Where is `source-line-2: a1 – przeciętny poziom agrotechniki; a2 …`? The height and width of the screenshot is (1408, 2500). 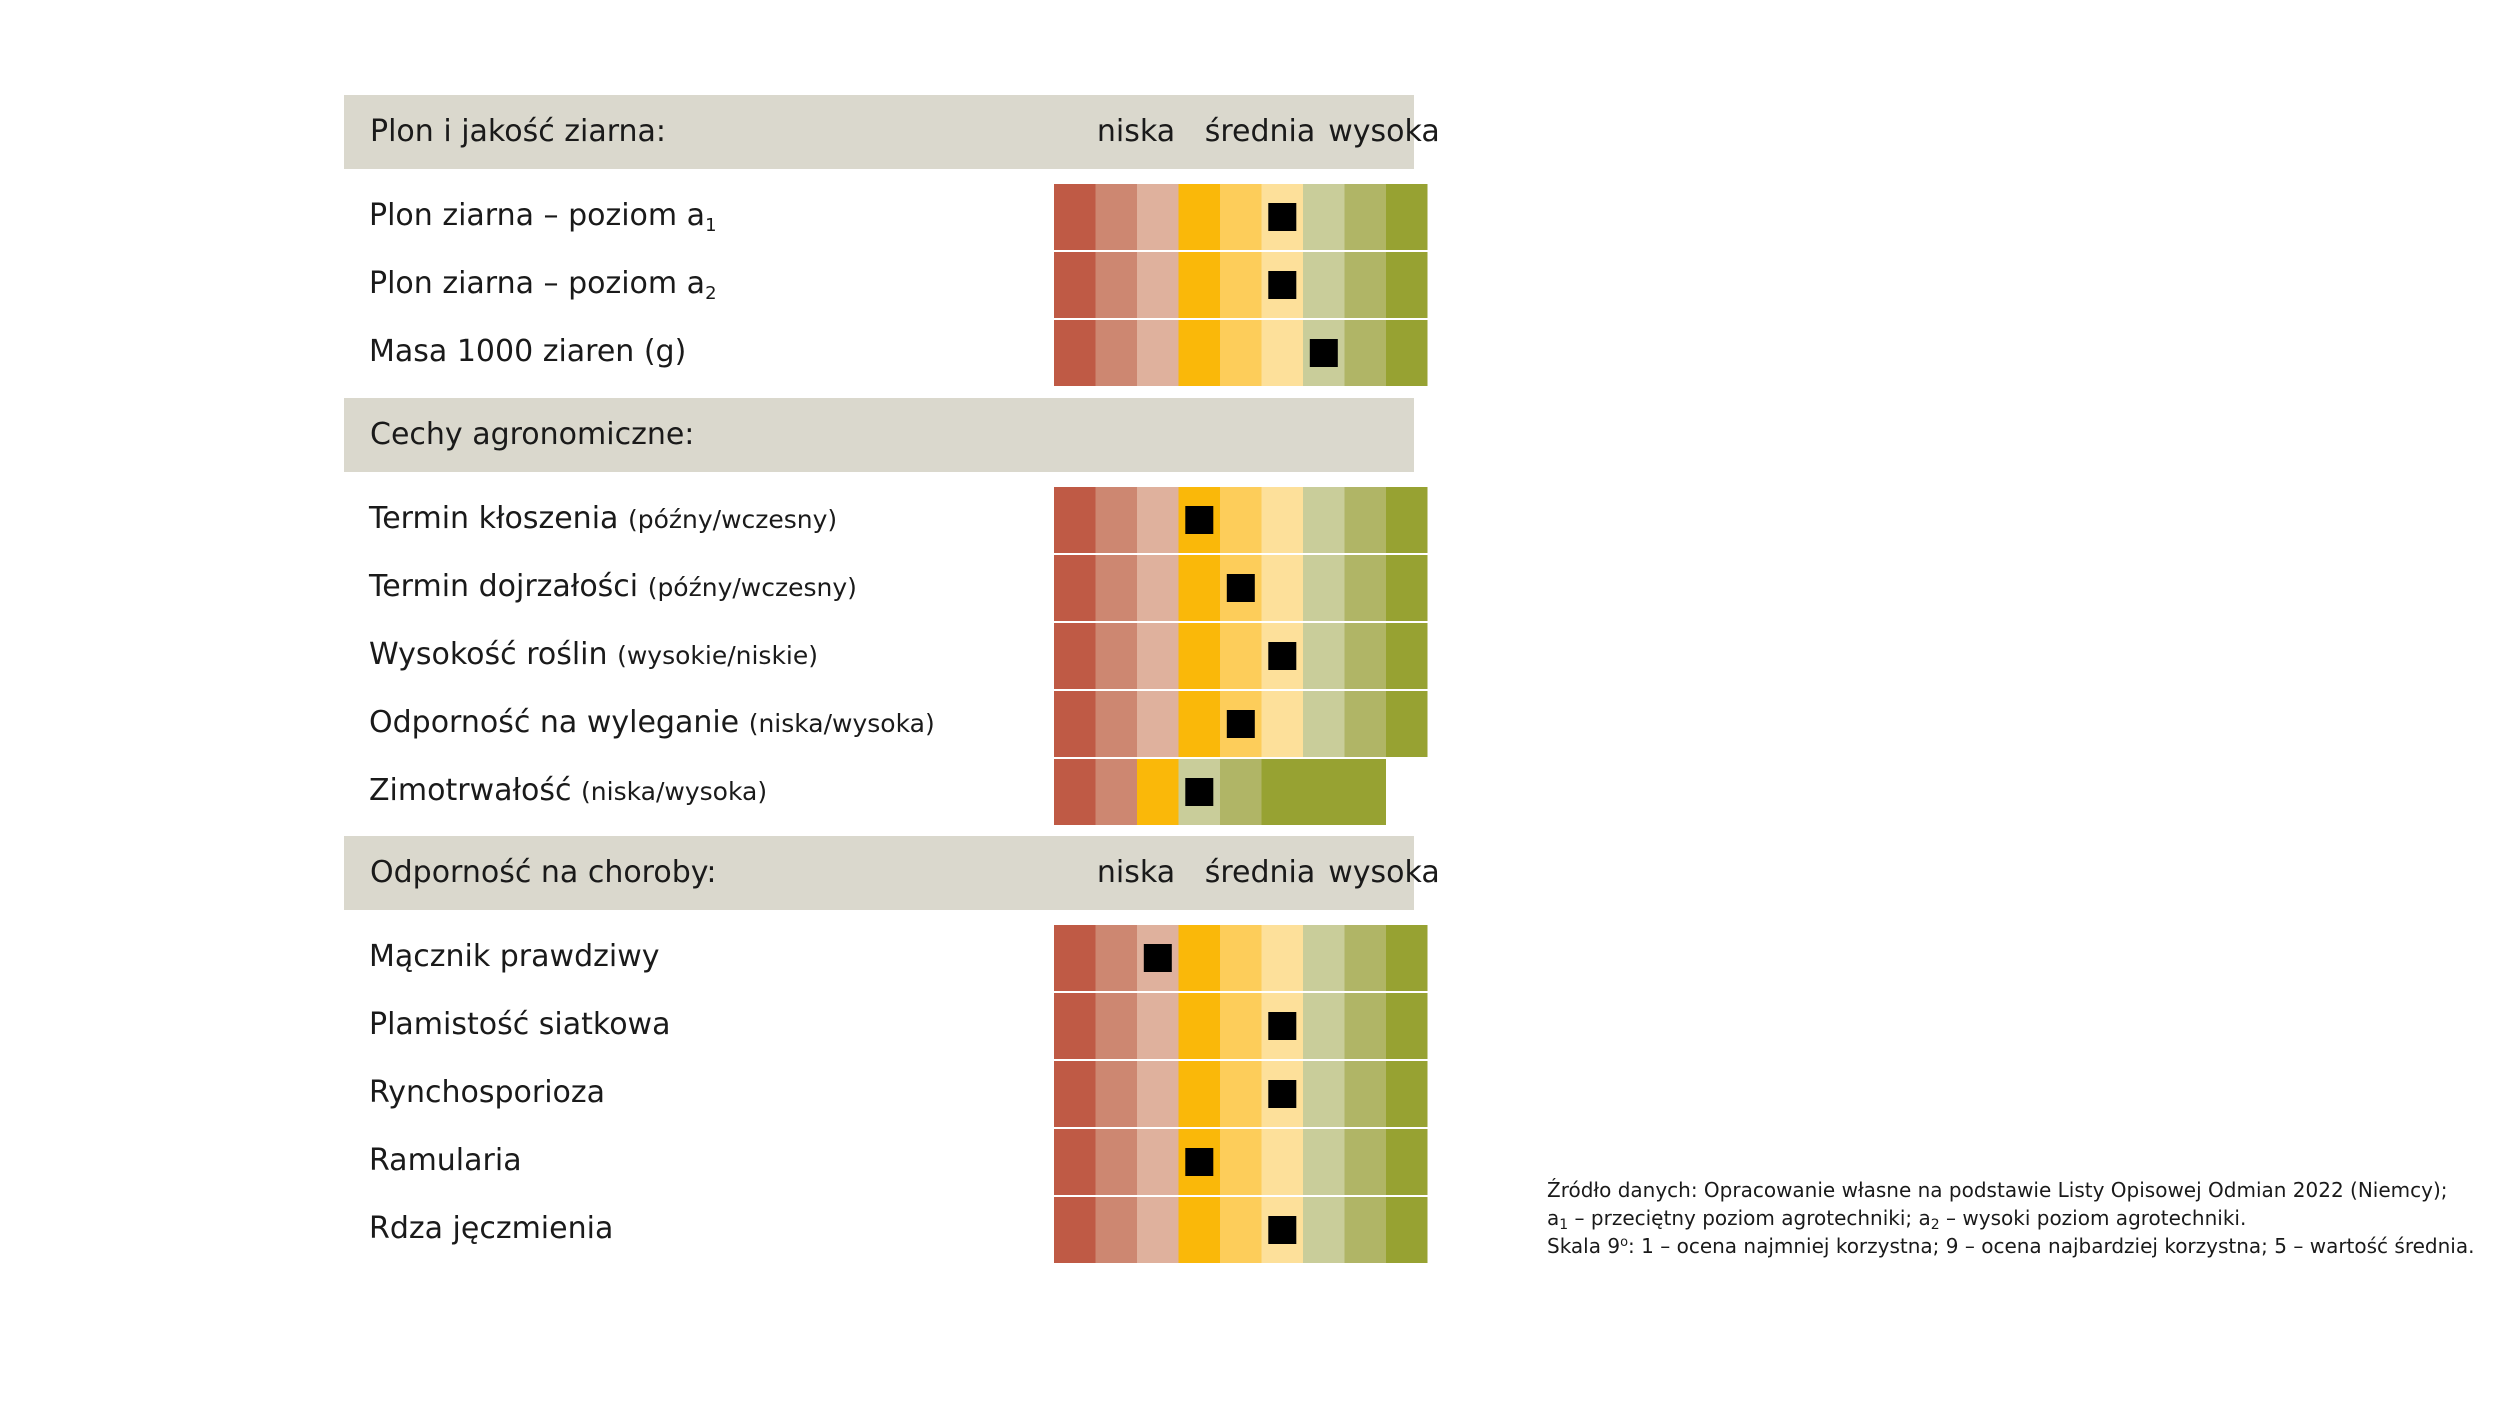
source-line-2: a1 – przeciętny poziom agrotechniki; a2 … is located at coordinates (1897, 1219).